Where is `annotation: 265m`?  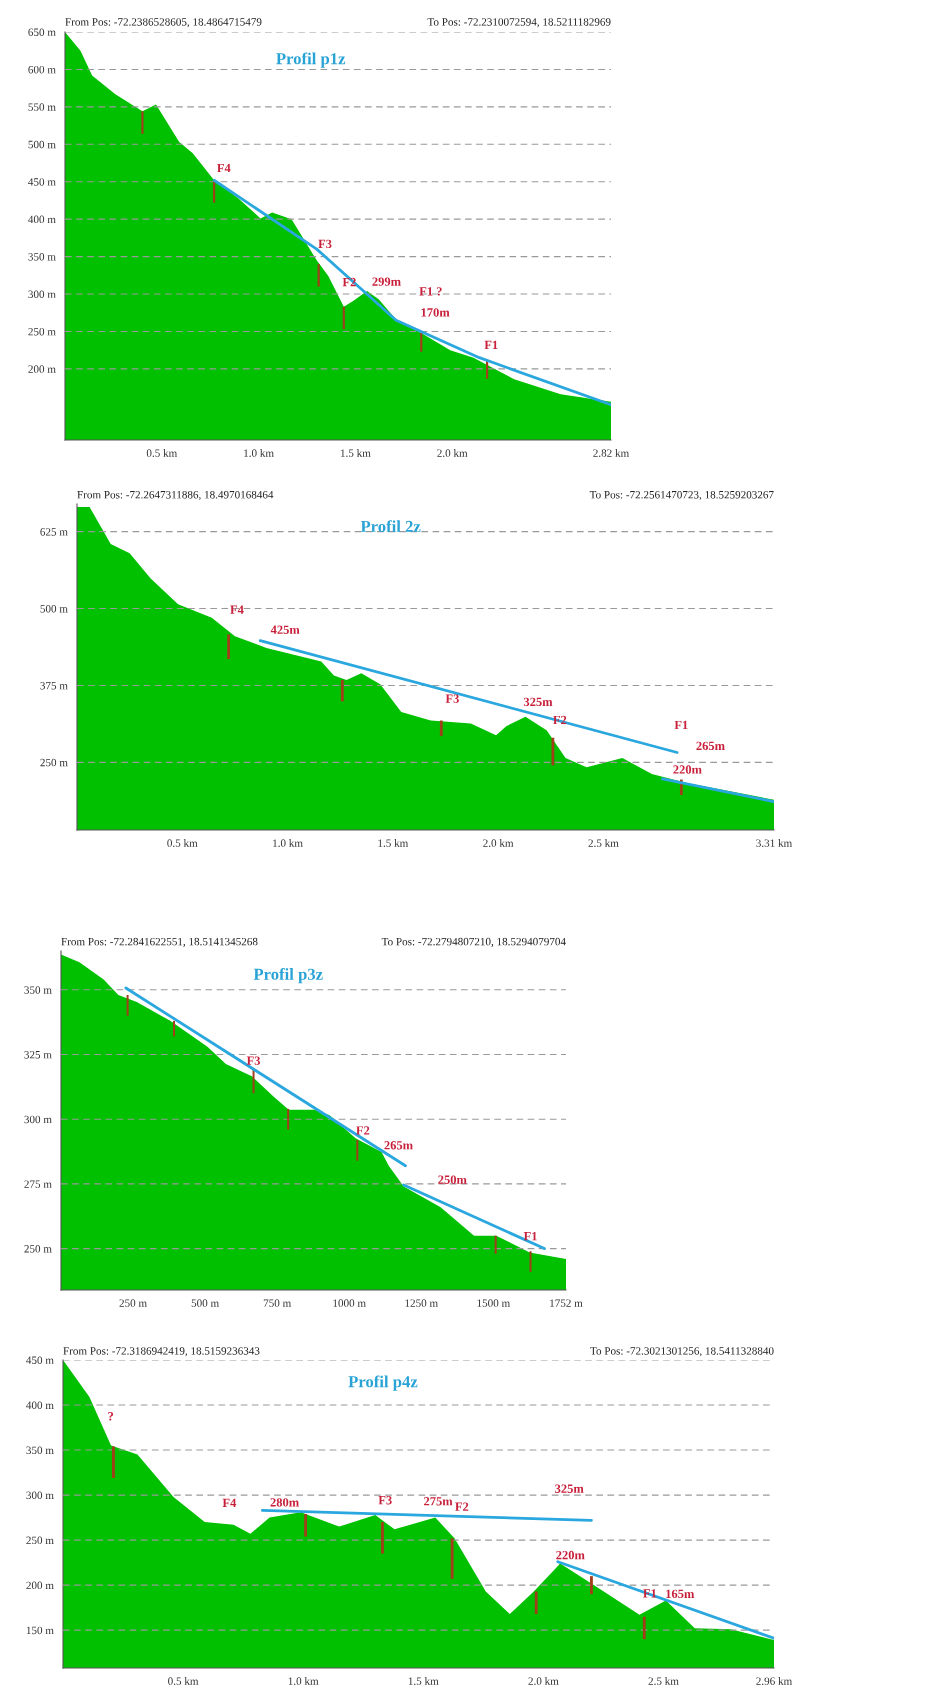
annotation: 265m is located at coordinates (710, 746).